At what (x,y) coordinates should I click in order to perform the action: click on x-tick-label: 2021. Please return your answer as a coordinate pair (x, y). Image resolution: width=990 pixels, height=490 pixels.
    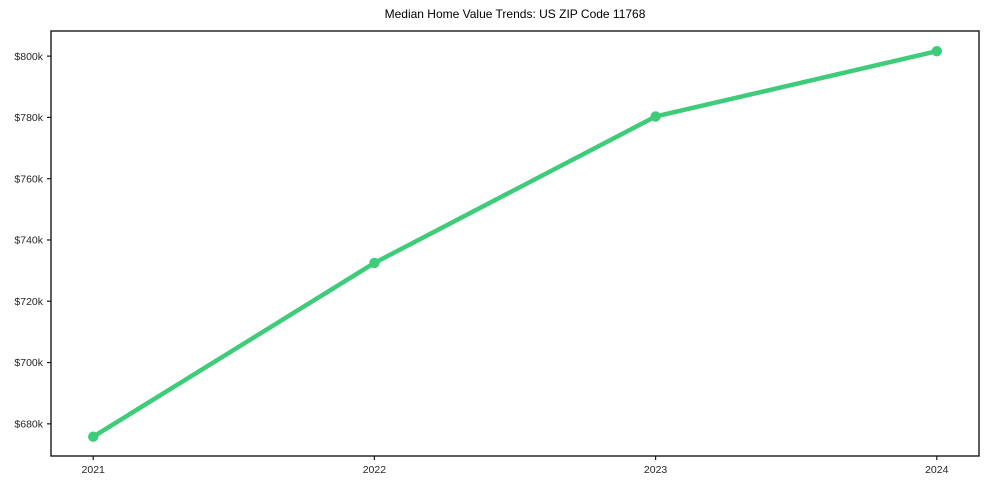
    Looking at the image, I should click on (94, 470).